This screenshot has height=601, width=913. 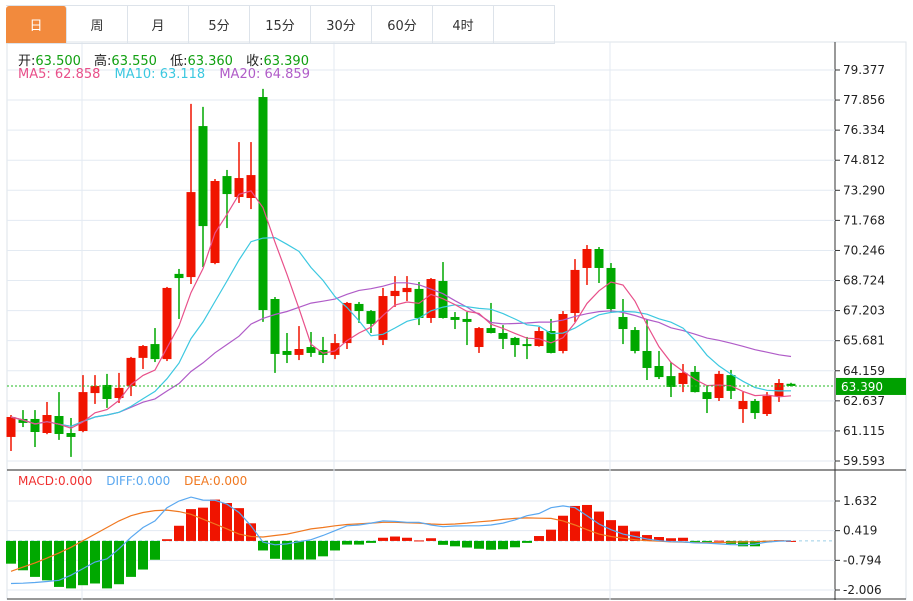 What do you see at coordinates (138, 481) in the screenshot?
I see `diff-value: DIFF:0.000` at bounding box center [138, 481].